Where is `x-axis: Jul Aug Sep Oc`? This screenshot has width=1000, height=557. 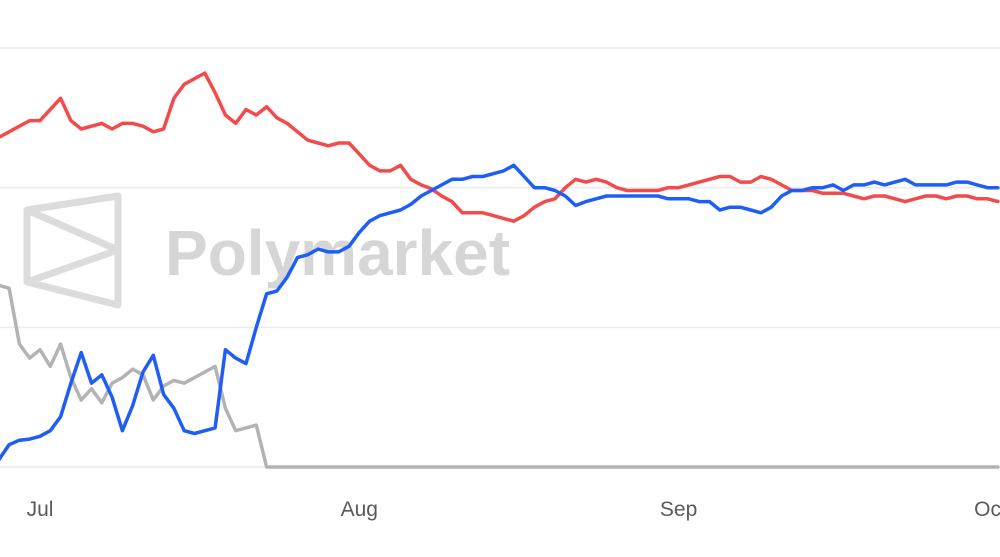 x-axis: Jul Aug Sep Oc is located at coordinates (513, 509).